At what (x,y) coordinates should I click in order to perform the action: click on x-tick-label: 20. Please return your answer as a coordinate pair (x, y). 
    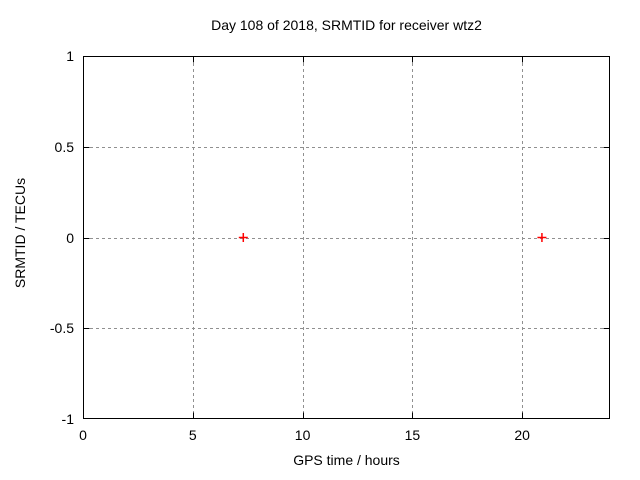
    Looking at the image, I should click on (522, 435).